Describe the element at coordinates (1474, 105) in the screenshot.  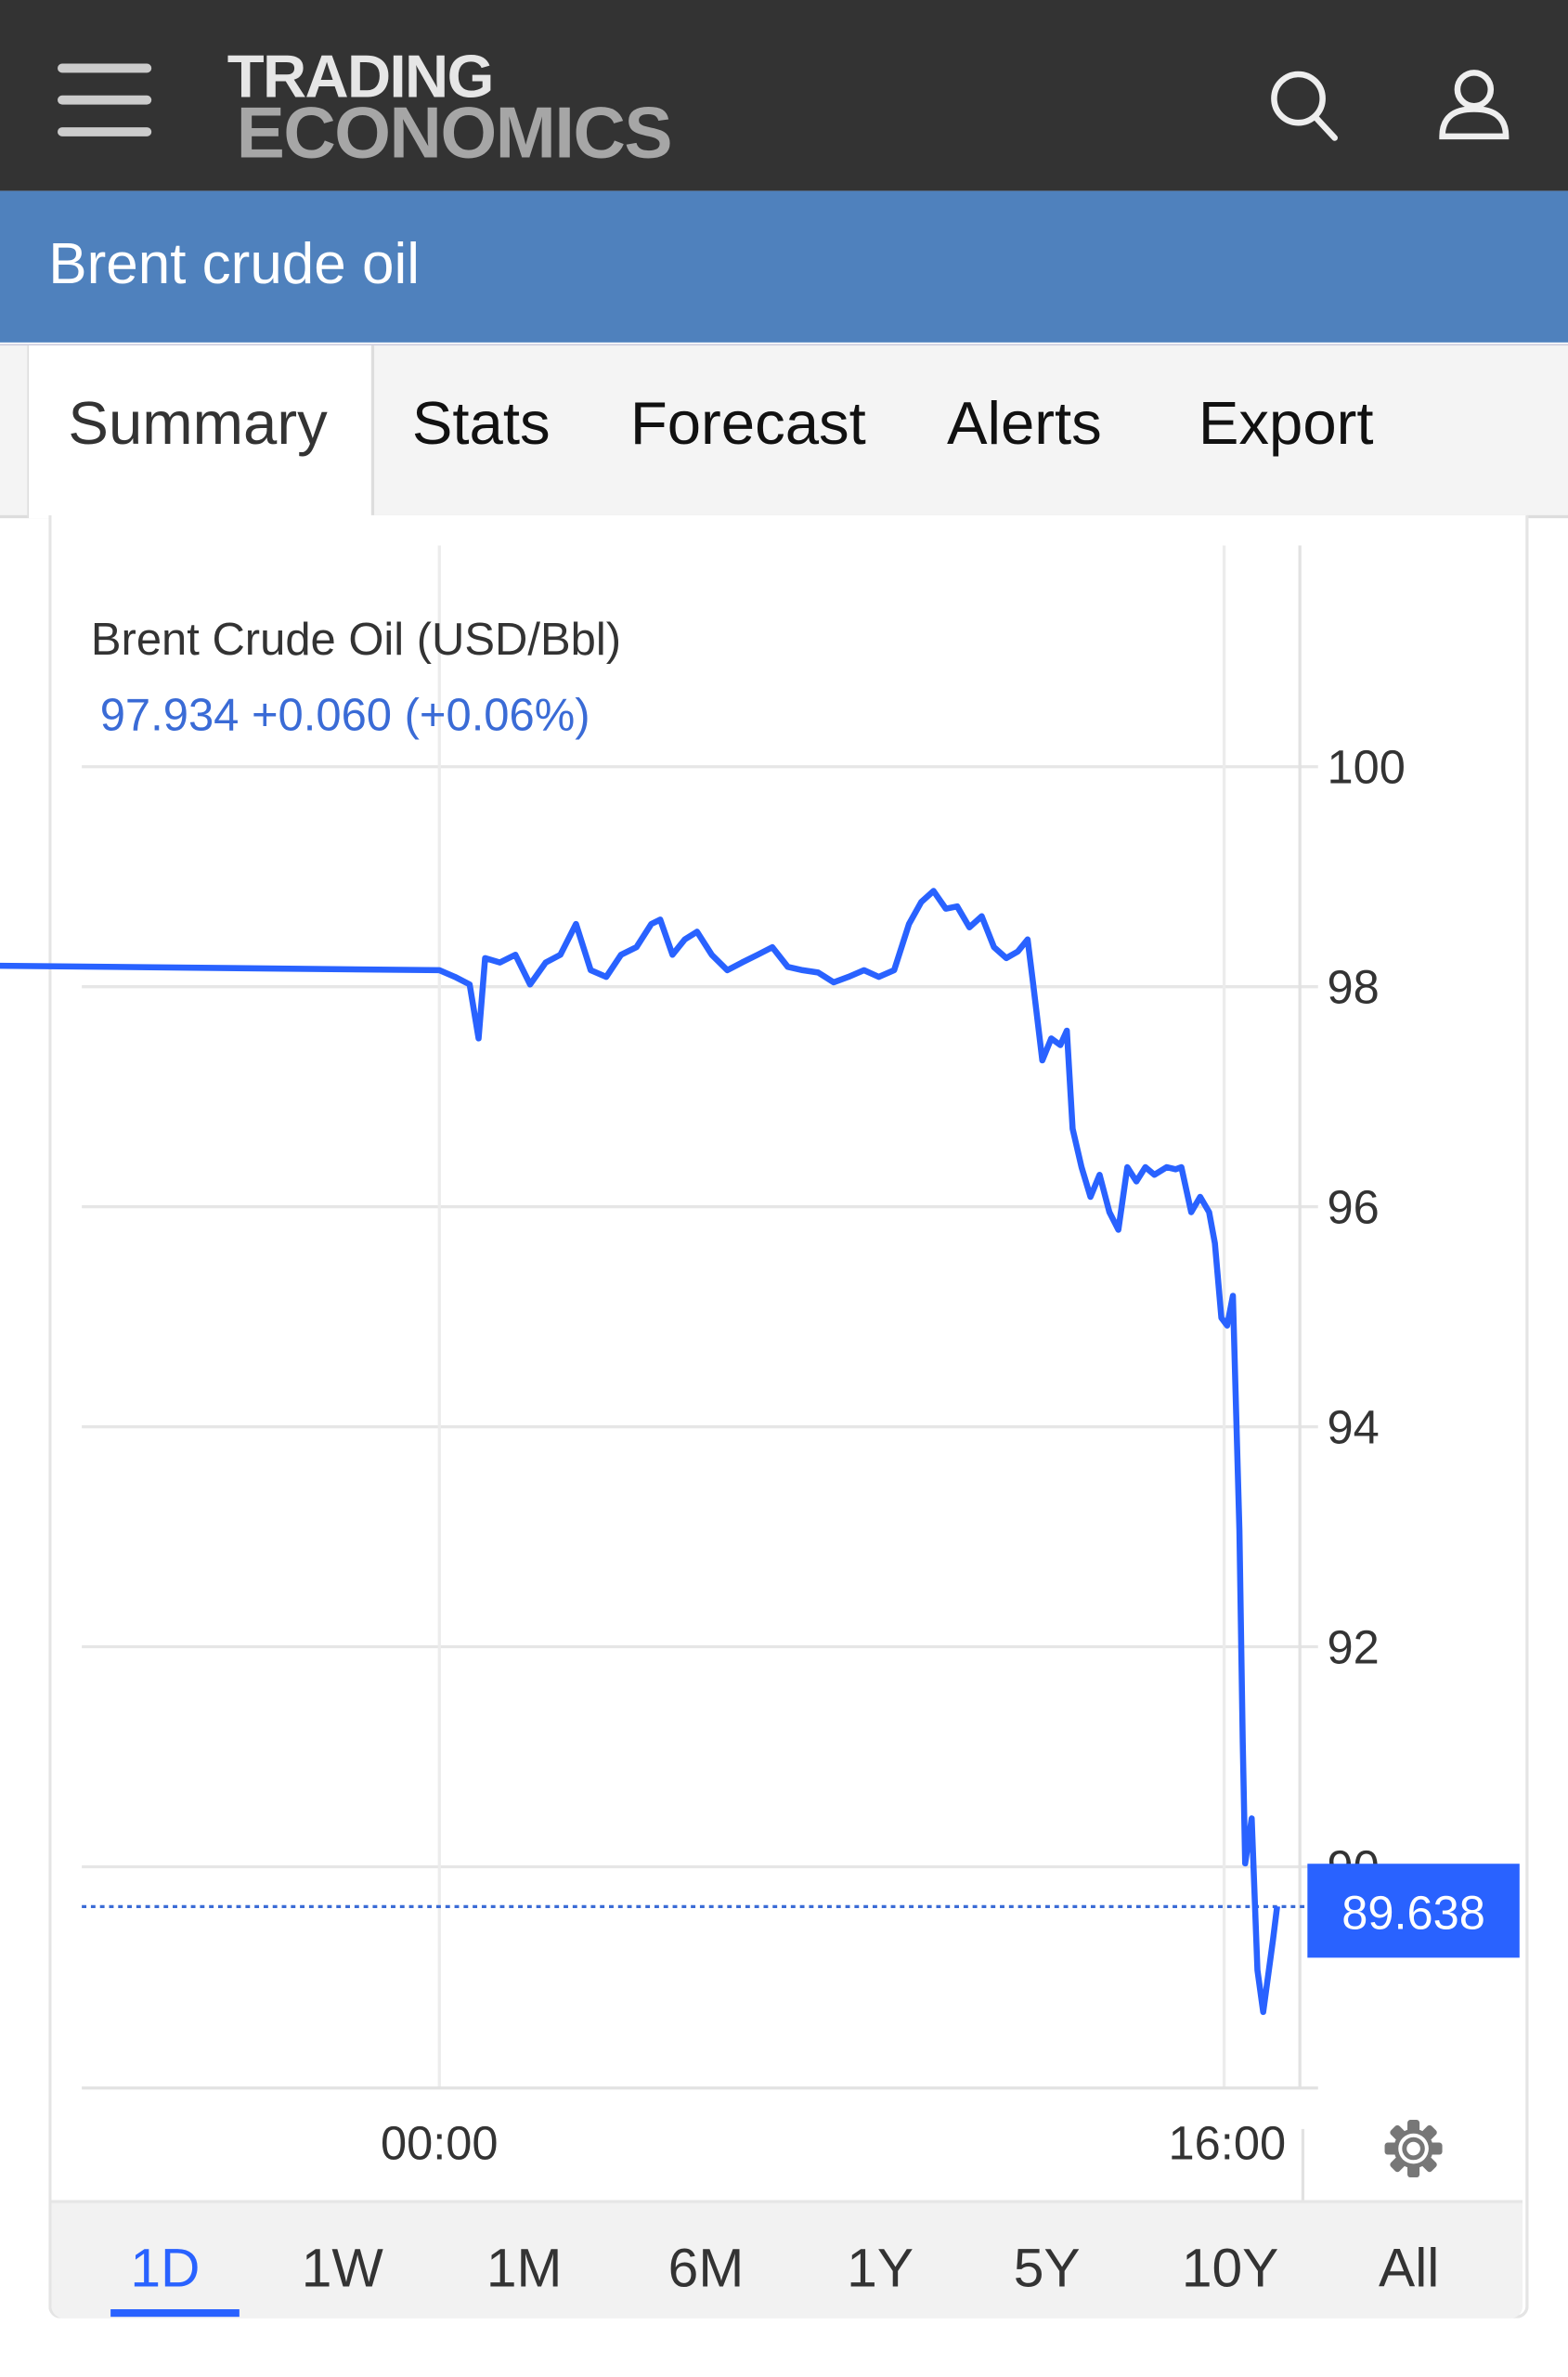
I see `user-icon` at that location.